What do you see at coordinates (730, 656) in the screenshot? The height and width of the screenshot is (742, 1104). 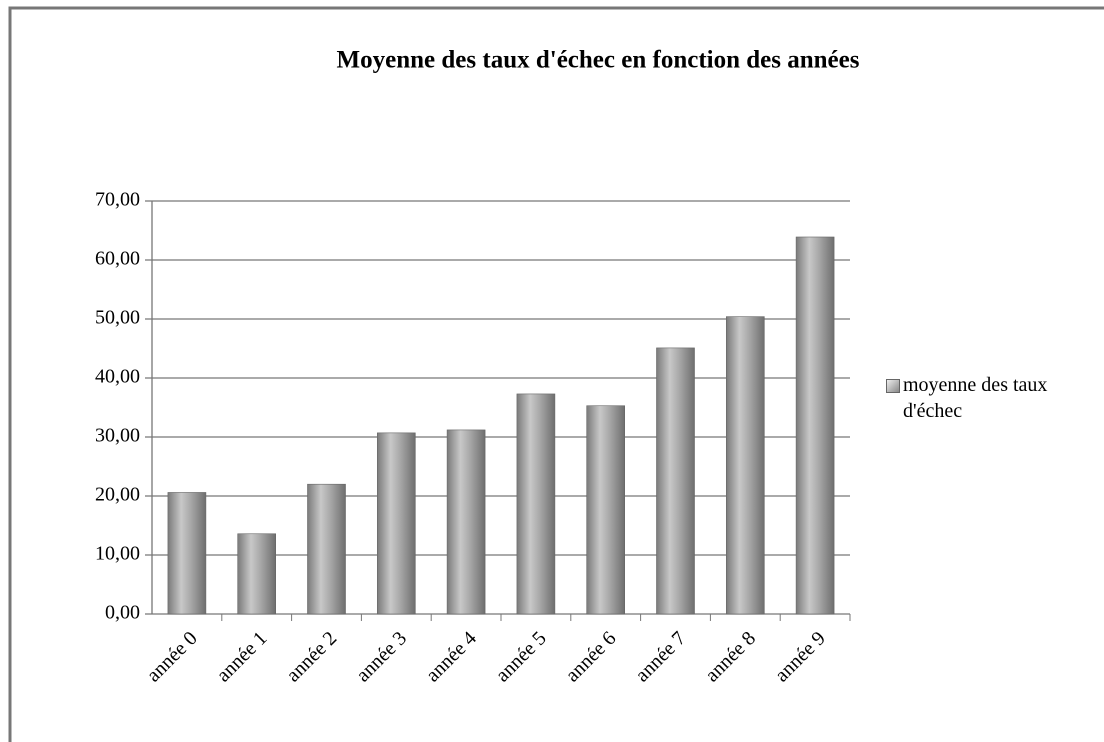 I see `x-tick-label: année 8` at bounding box center [730, 656].